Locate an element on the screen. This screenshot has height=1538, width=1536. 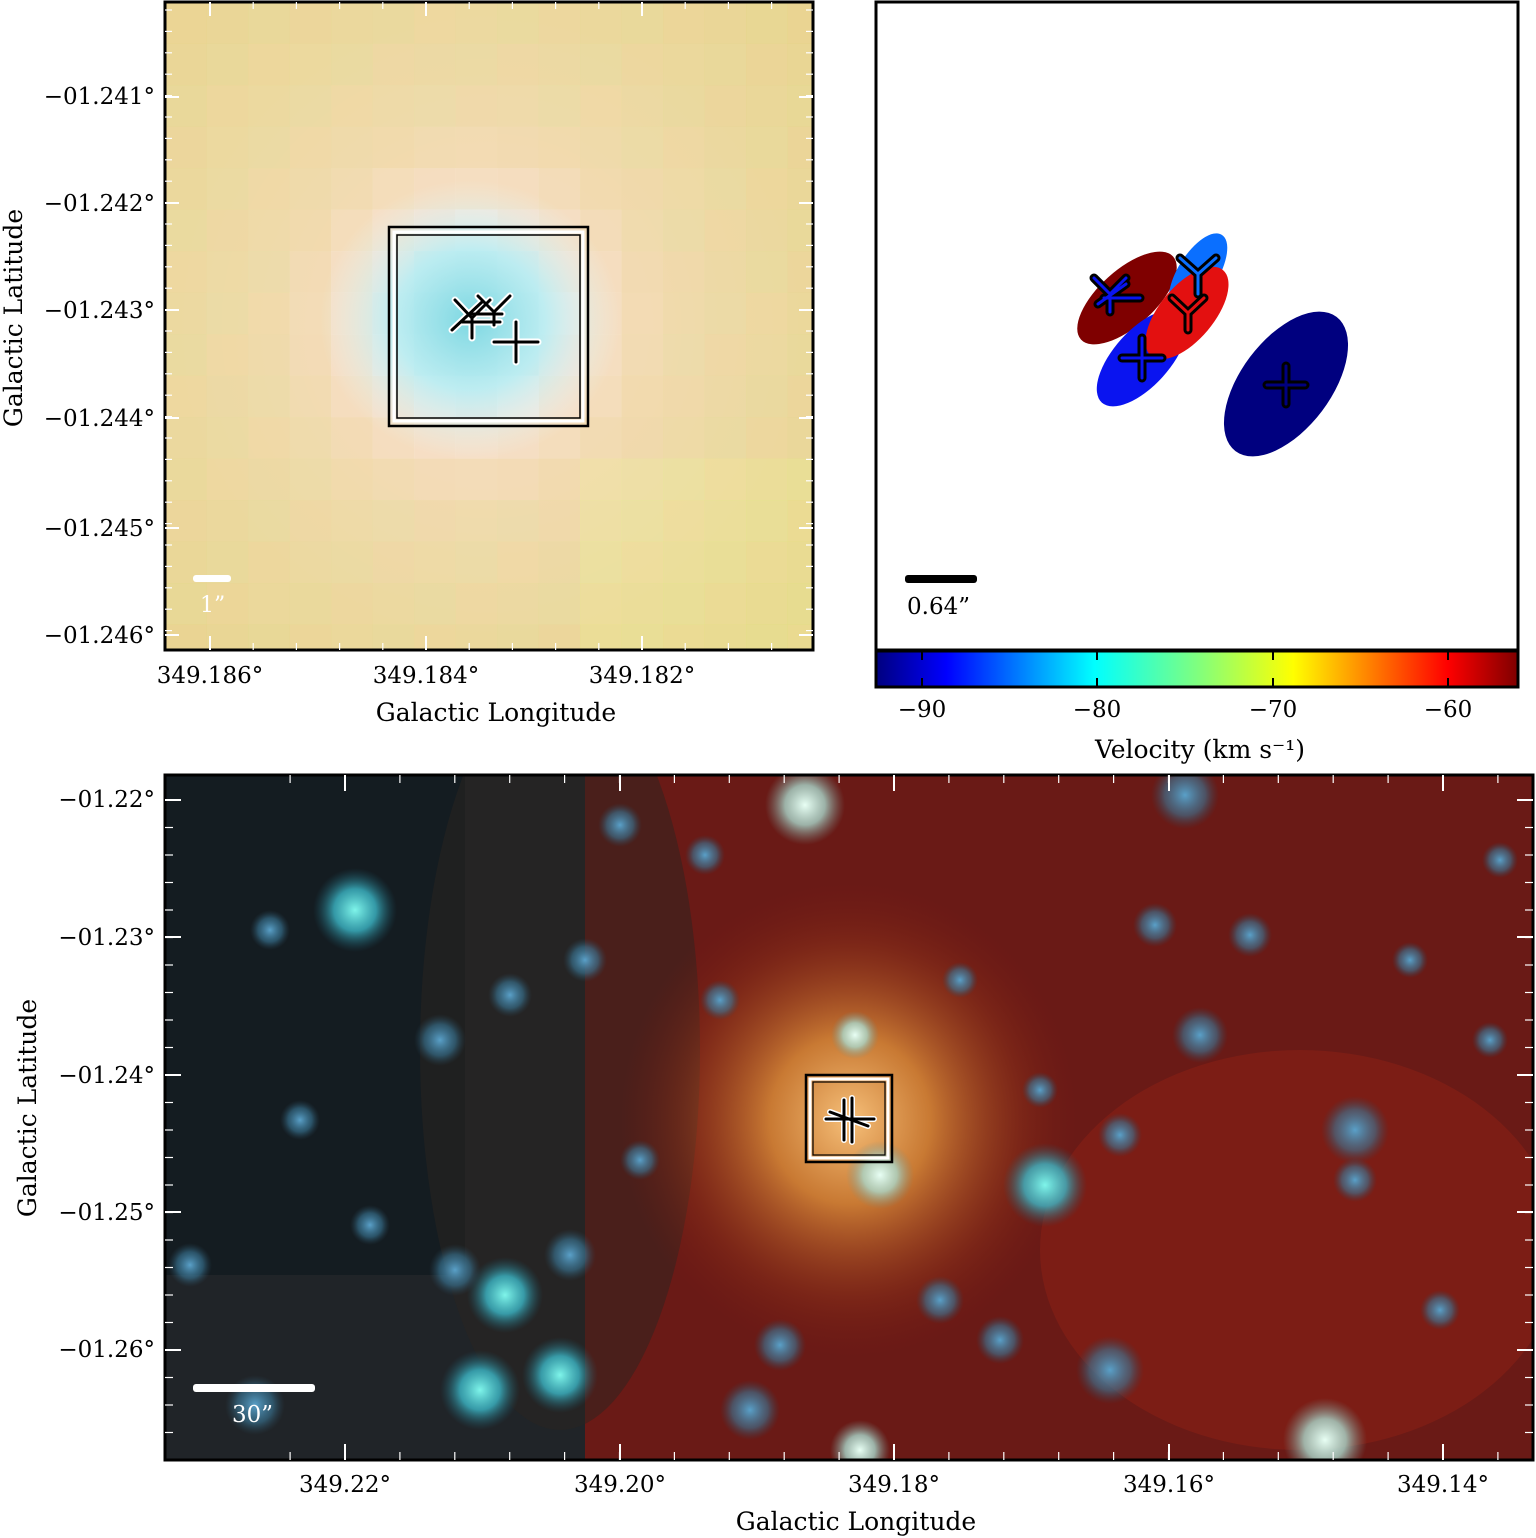
zoom-box-c-inner is located at coordinates (849, 1118).